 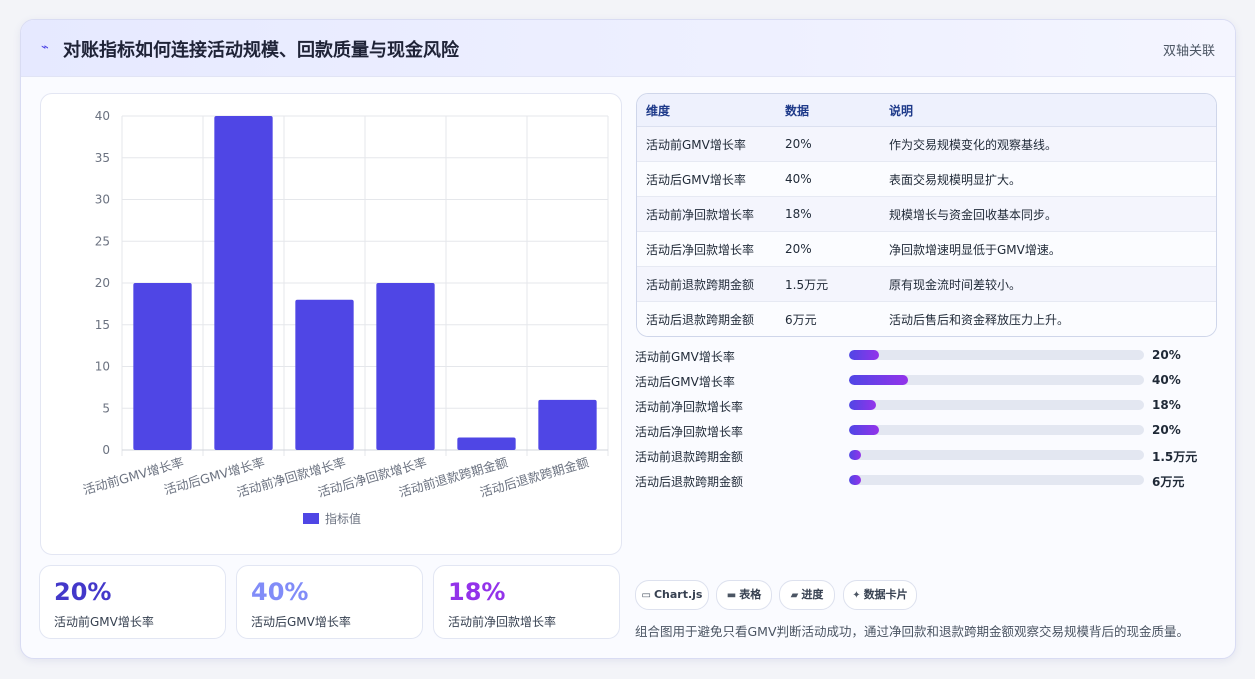 I want to click on tag-label: Chart.js, so click(x=678, y=594).